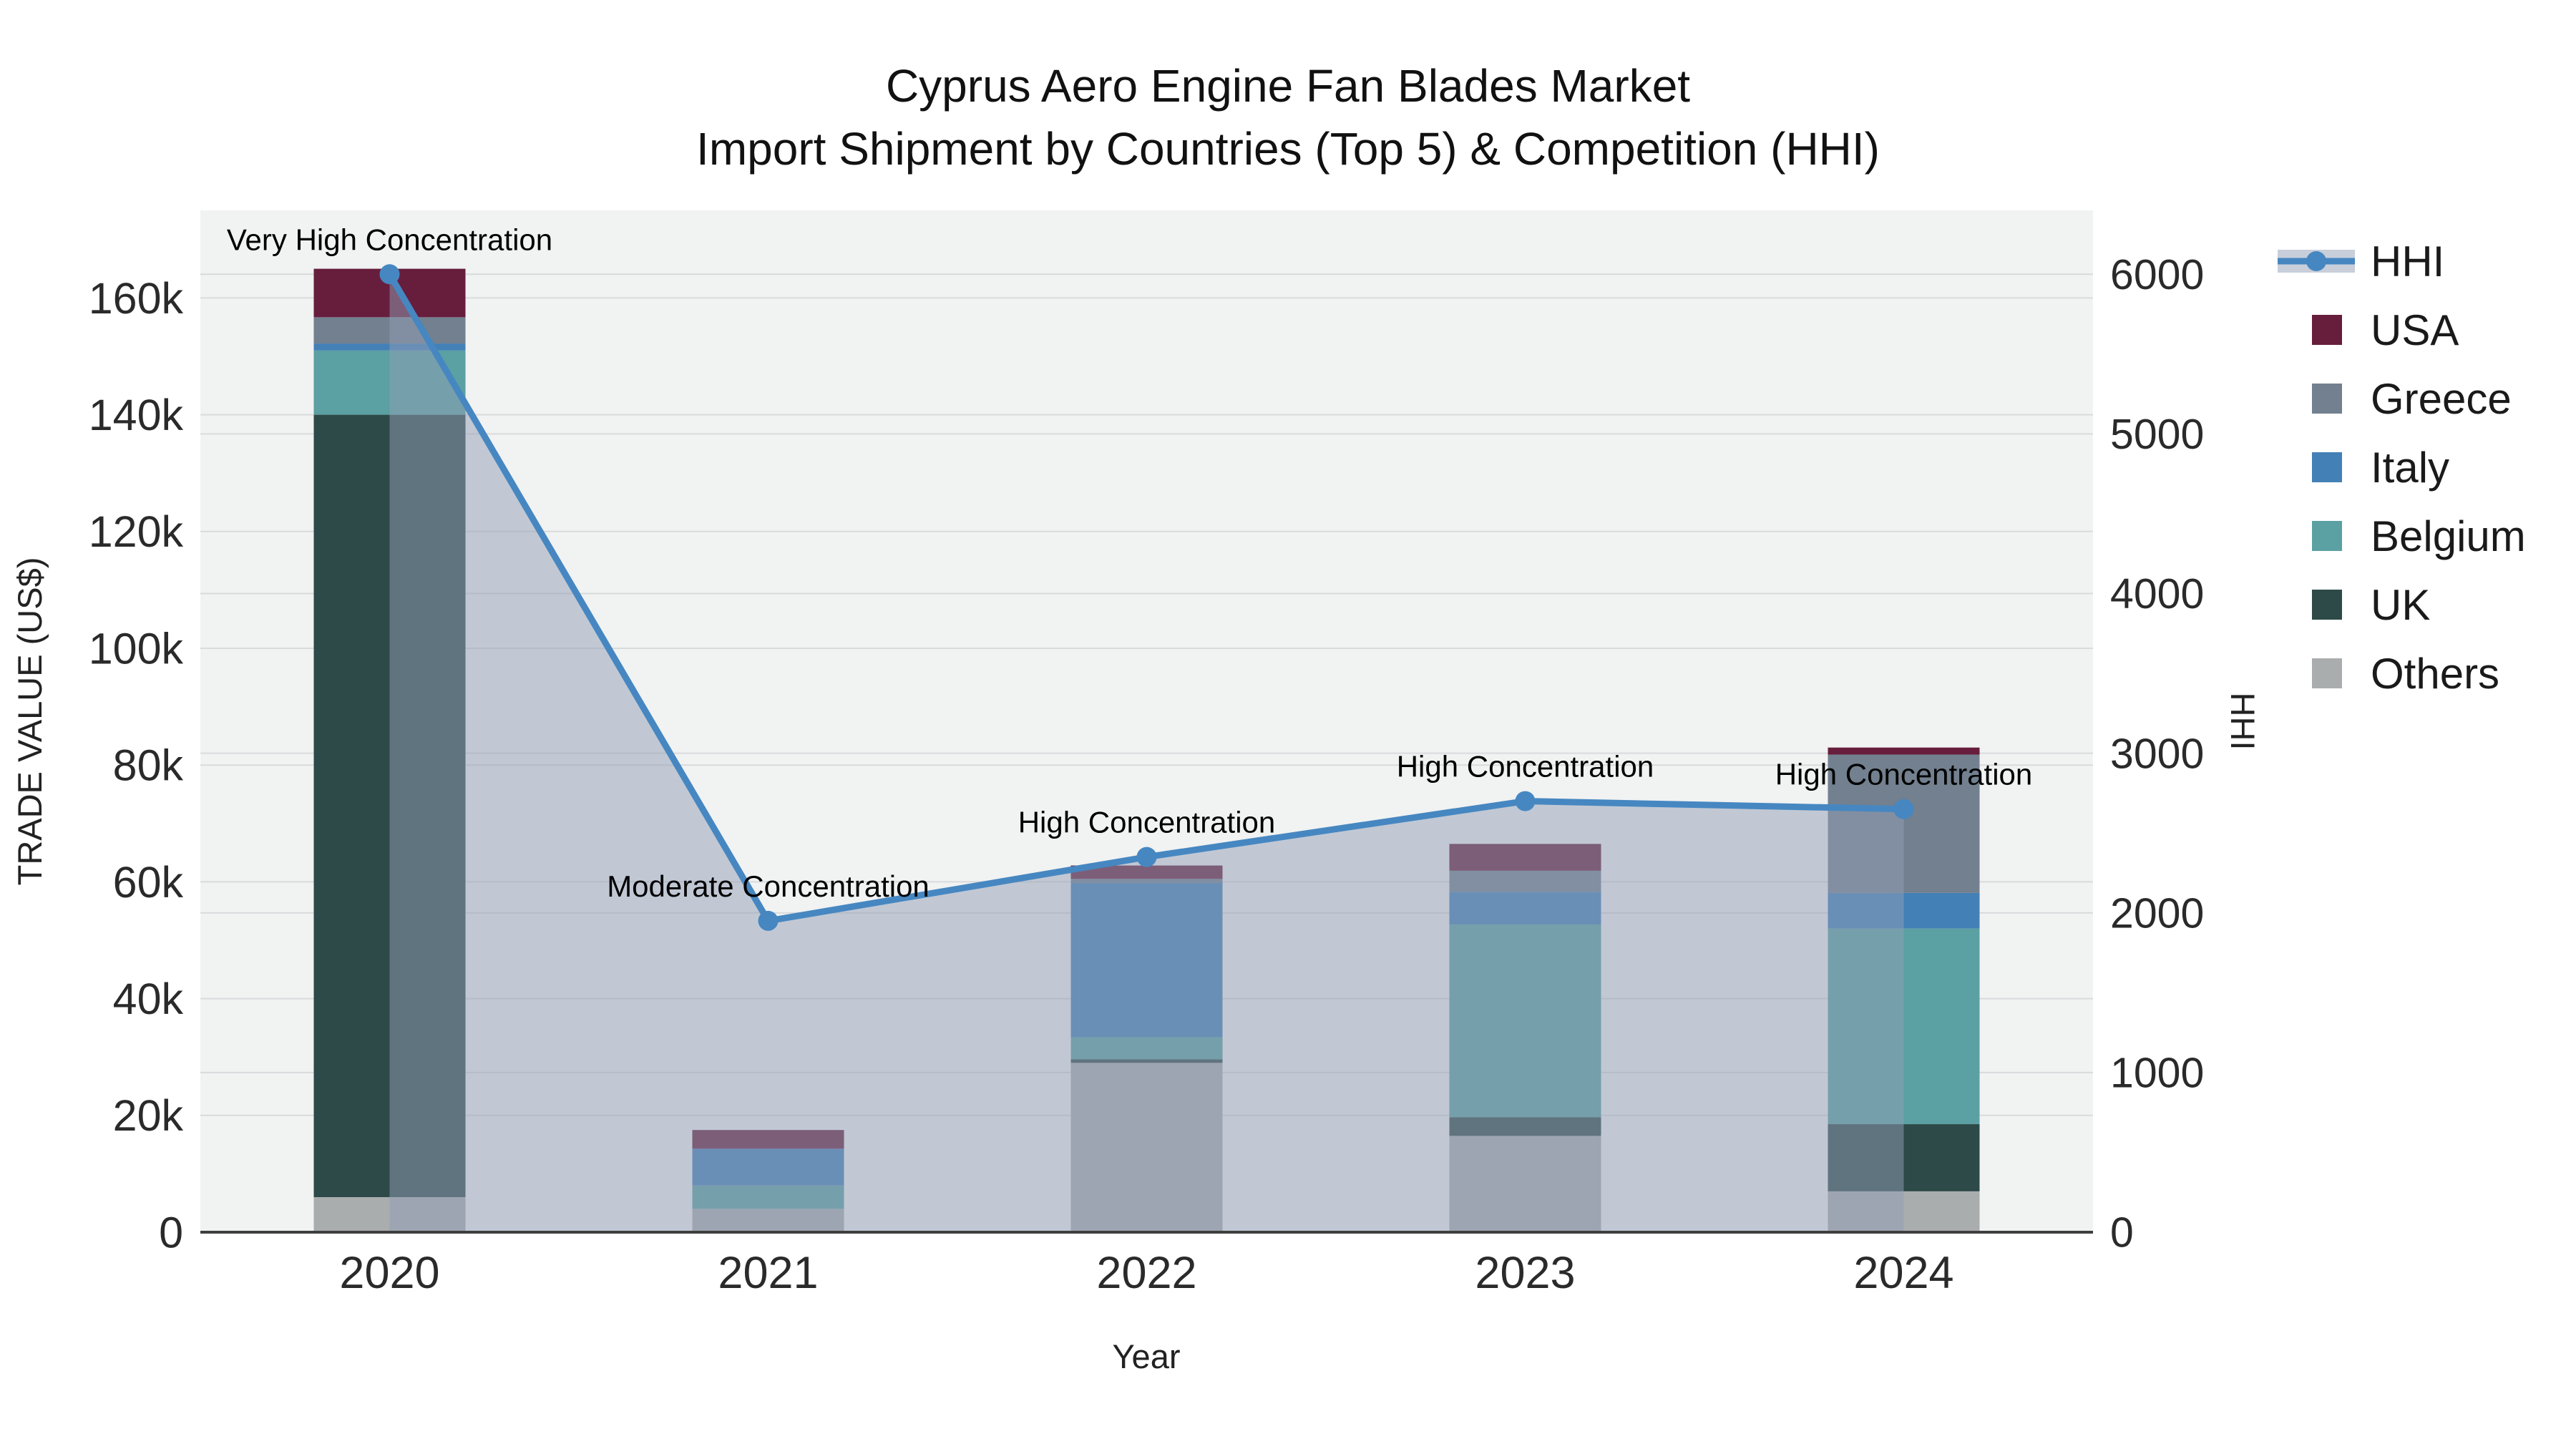 This screenshot has height=1449, width=2576. What do you see at coordinates (1146, 857) in the screenshot?
I see `hhi-marker-2022` at bounding box center [1146, 857].